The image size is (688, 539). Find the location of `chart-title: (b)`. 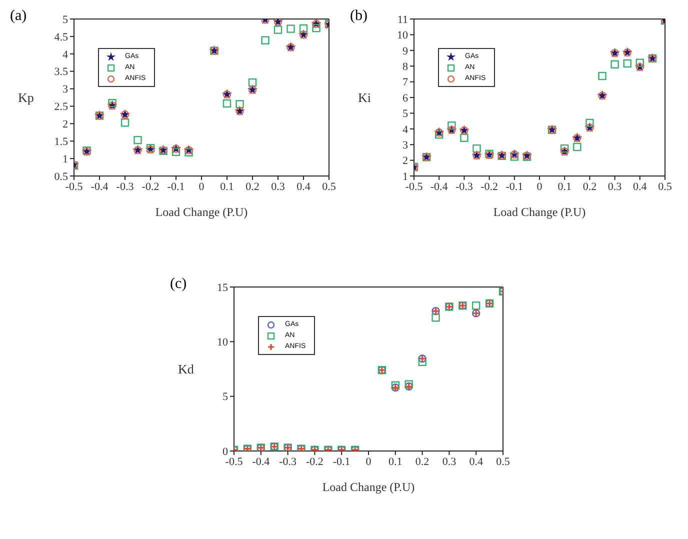

chart-title: (b) is located at coordinates (359, 16).